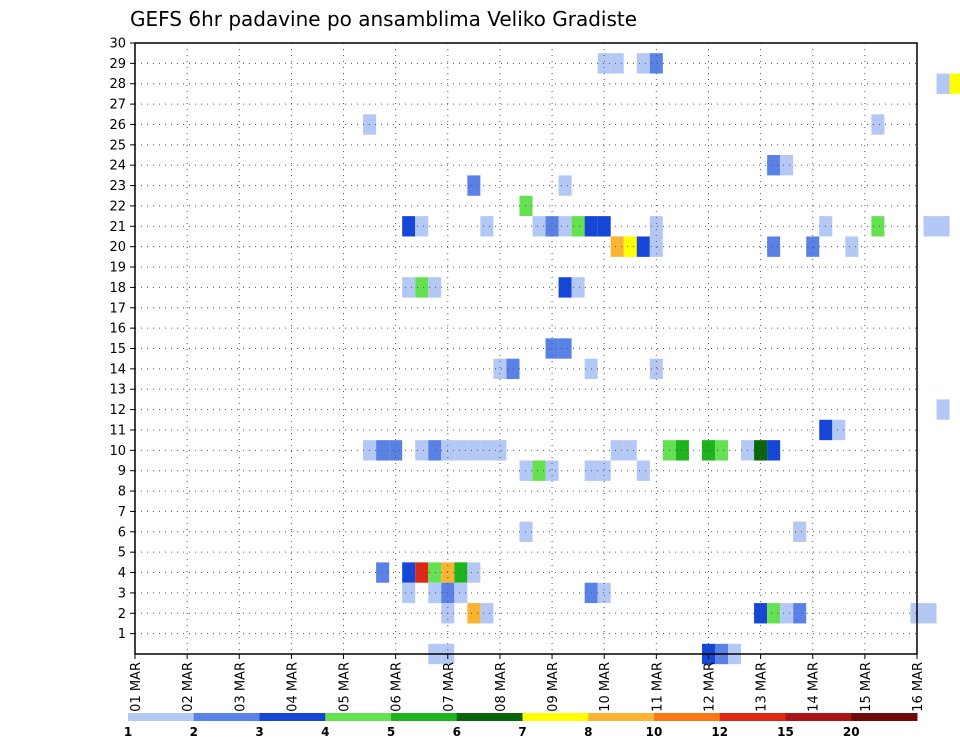 Image resolution: width=960 pixels, height=742 pixels. What do you see at coordinates (117, 64) in the screenshot?
I see `y-tick-label: 29` at bounding box center [117, 64].